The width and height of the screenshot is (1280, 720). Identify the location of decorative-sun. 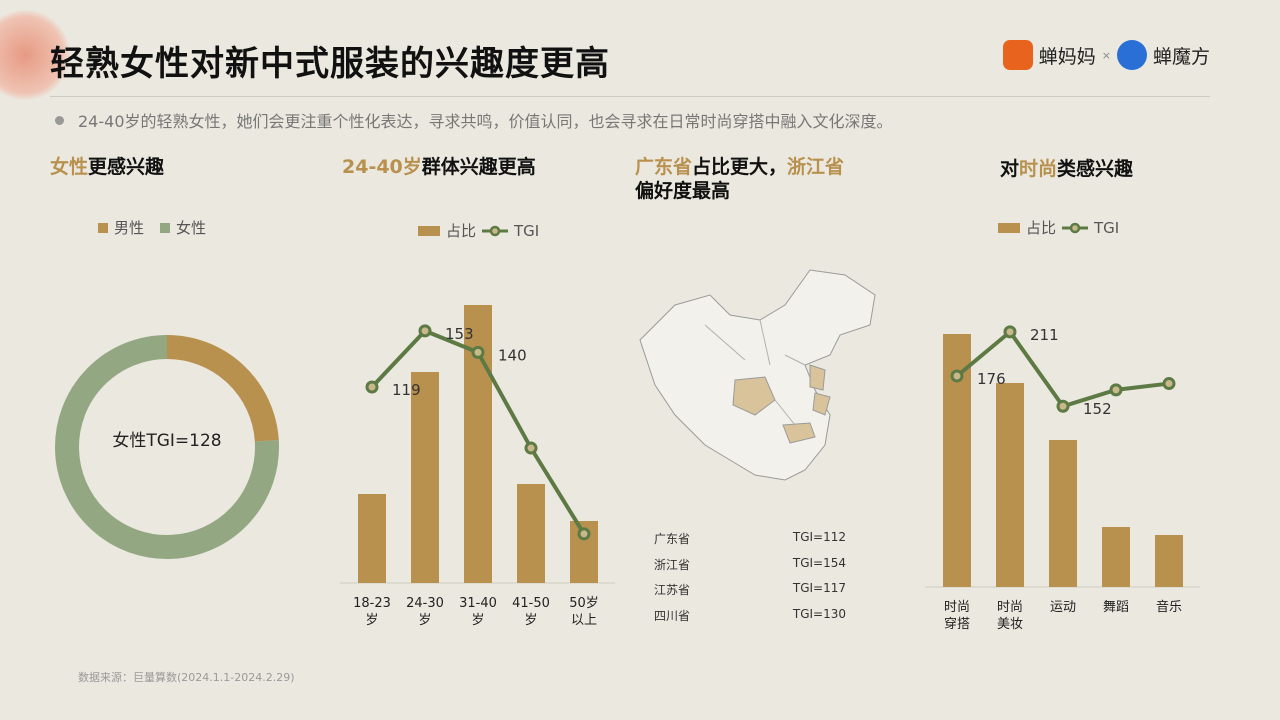
(35, 55).